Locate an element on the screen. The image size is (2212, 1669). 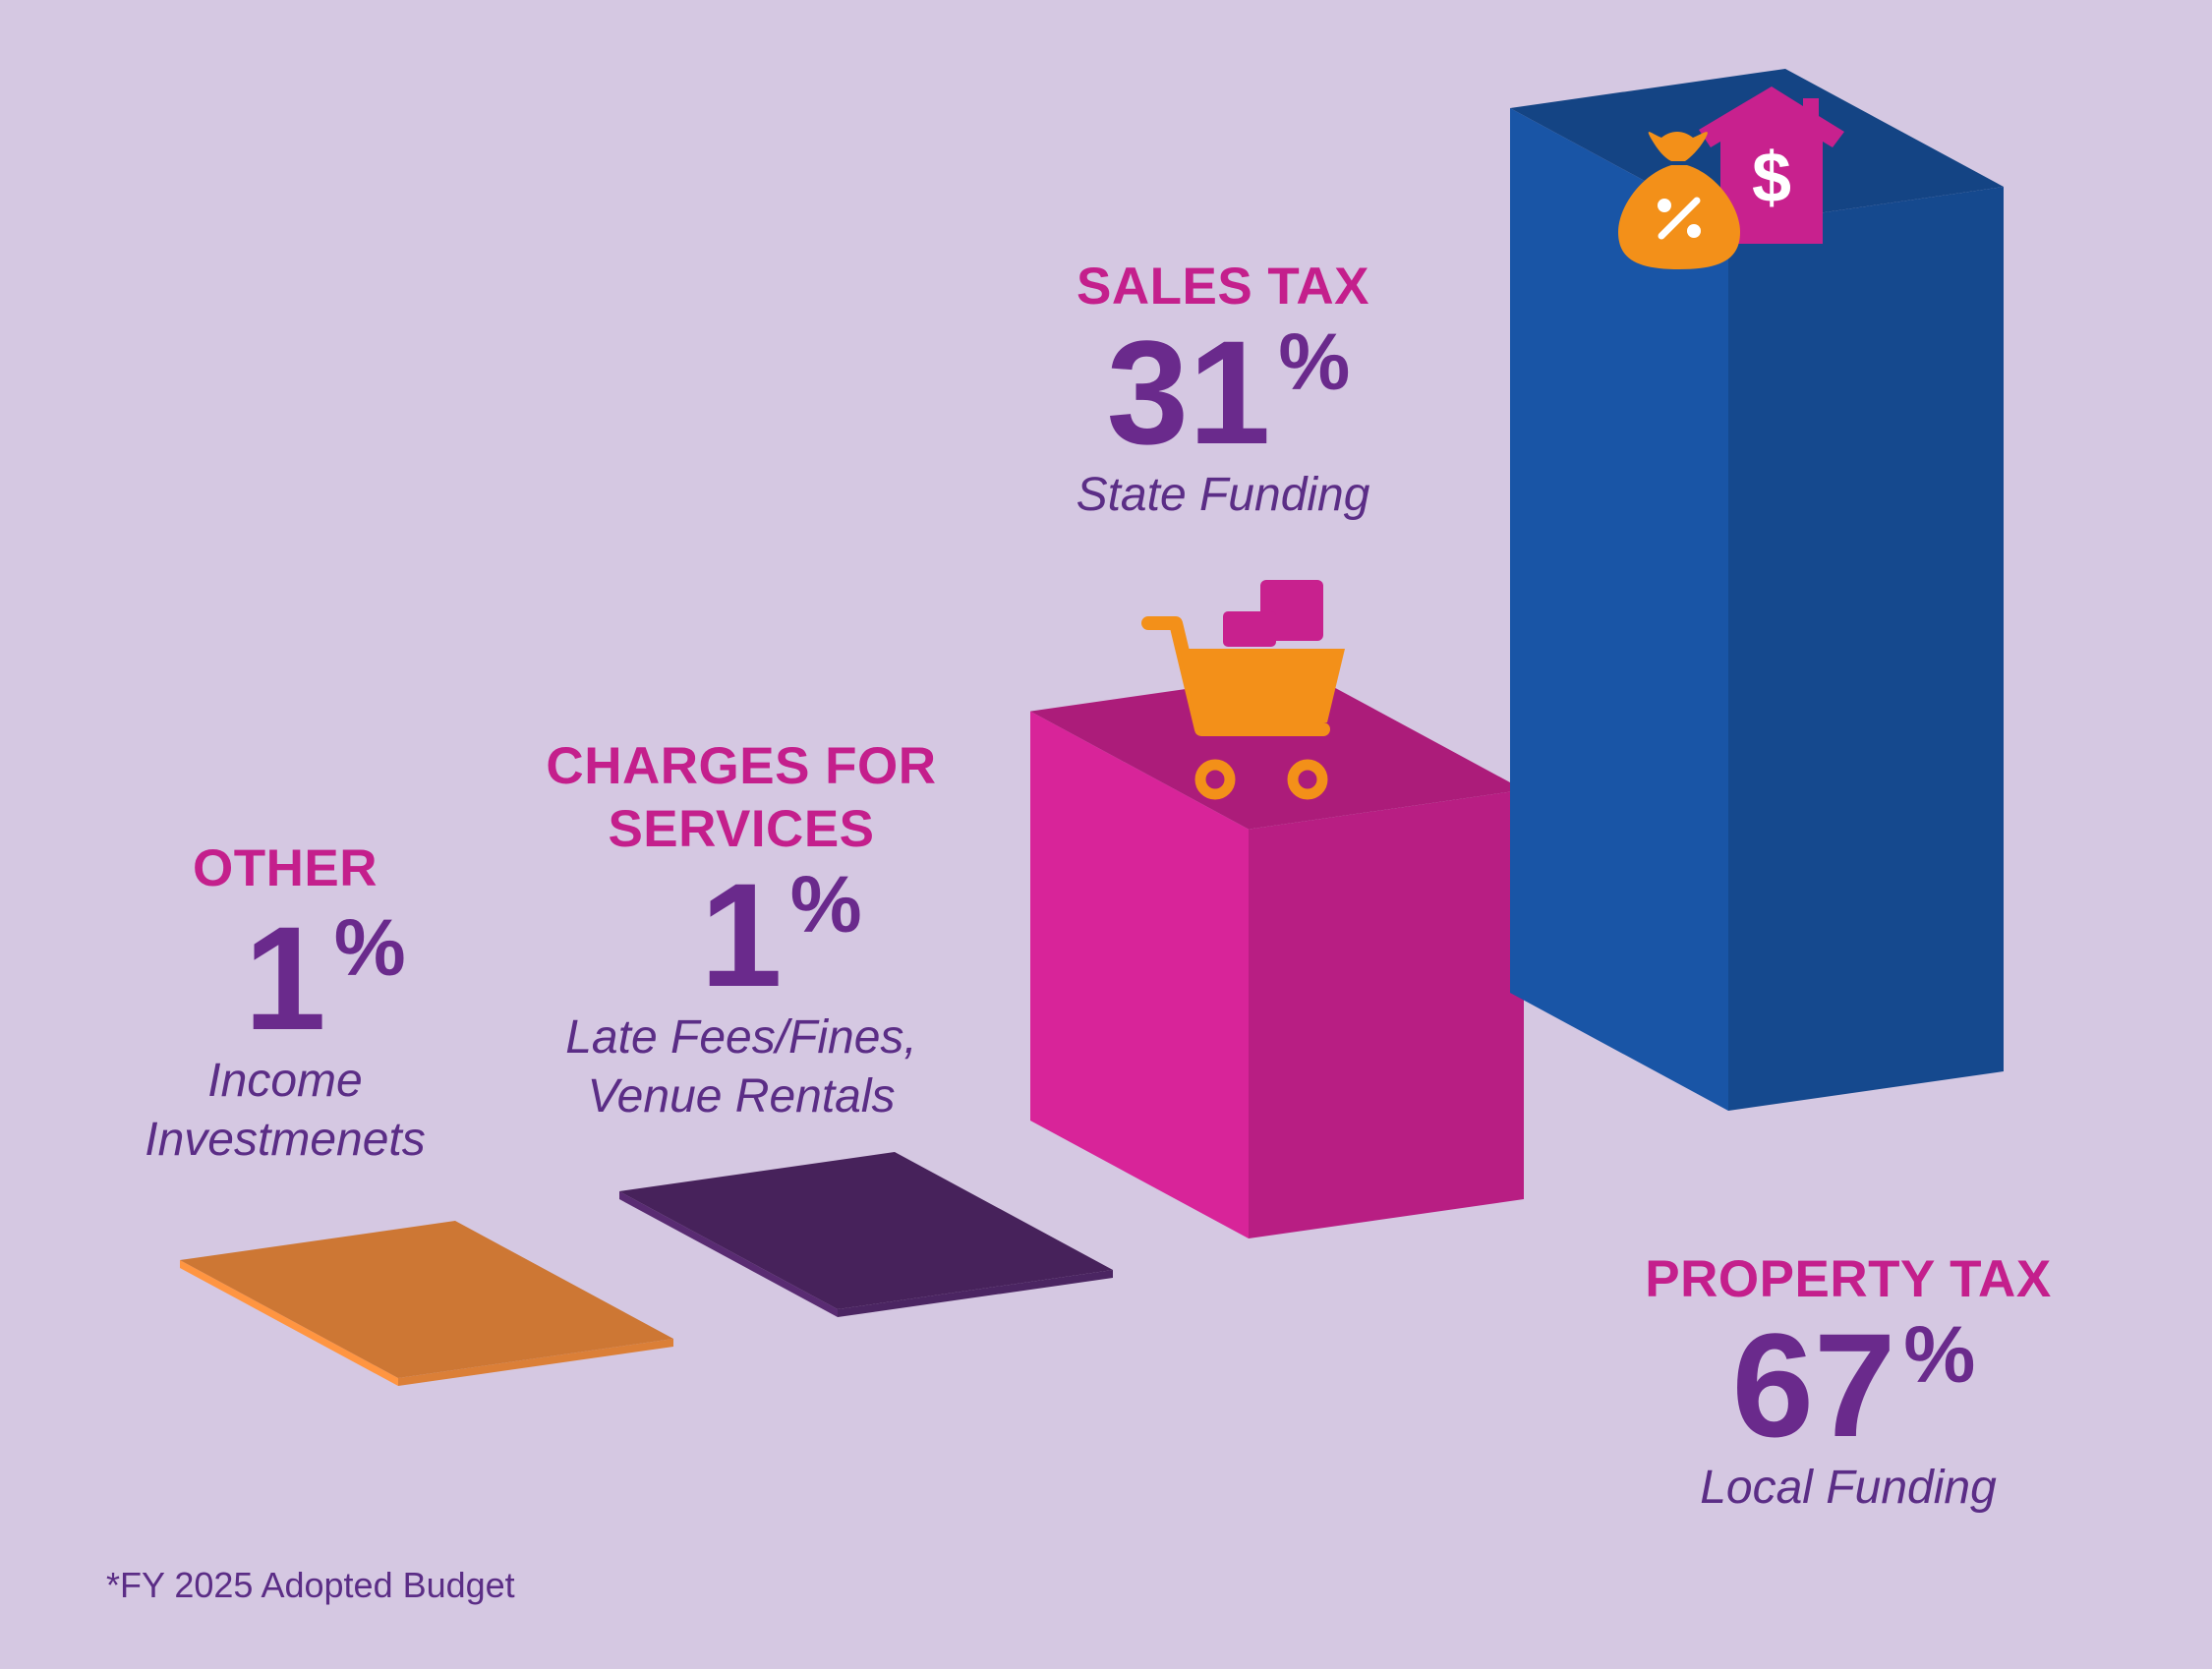
value-property-unit: % is located at coordinates (1940, 1355).